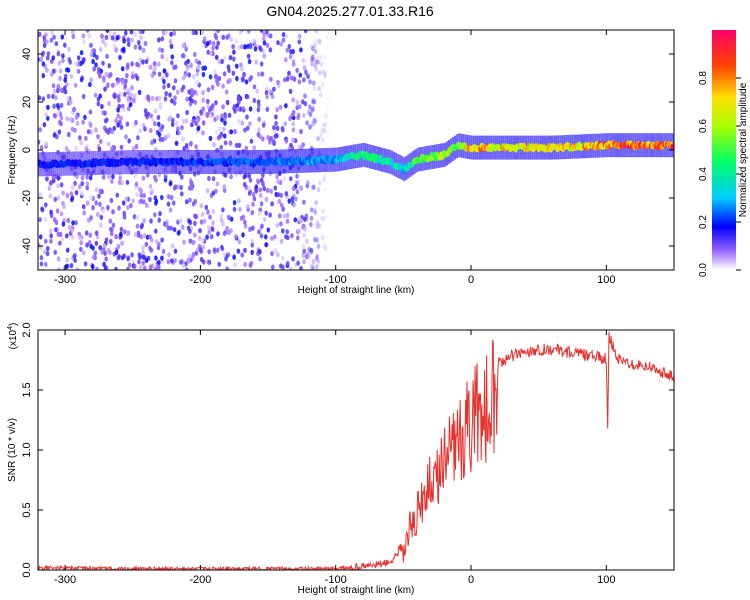 The width and height of the screenshot is (750, 600). I want to click on spectrogram-y-label: Frequency (Hz), so click(12, 150).